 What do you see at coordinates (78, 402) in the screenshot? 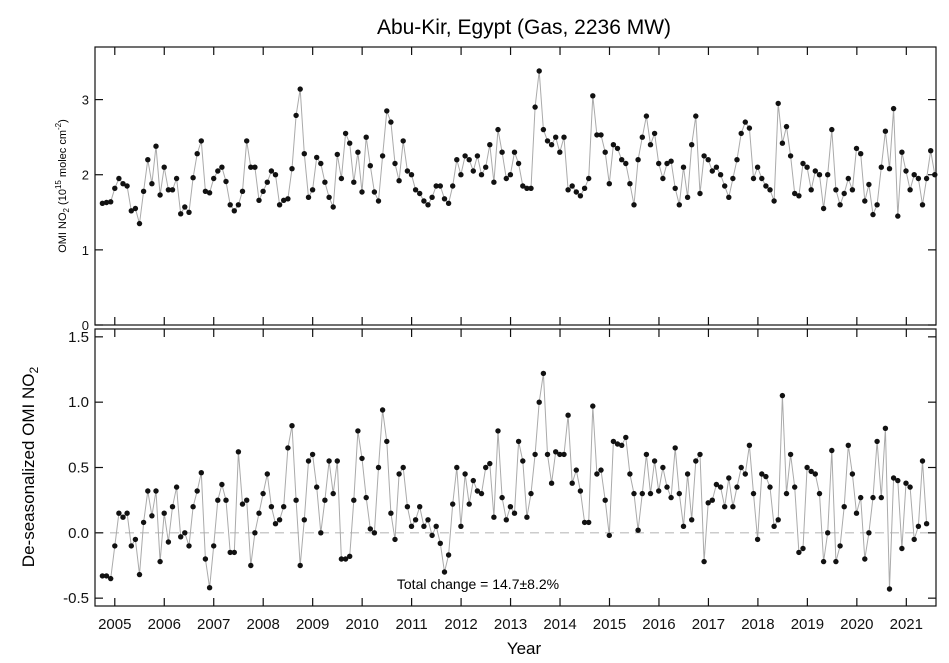
I see `bottom-y-tick-label: 1.0` at bounding box center [78, 402].